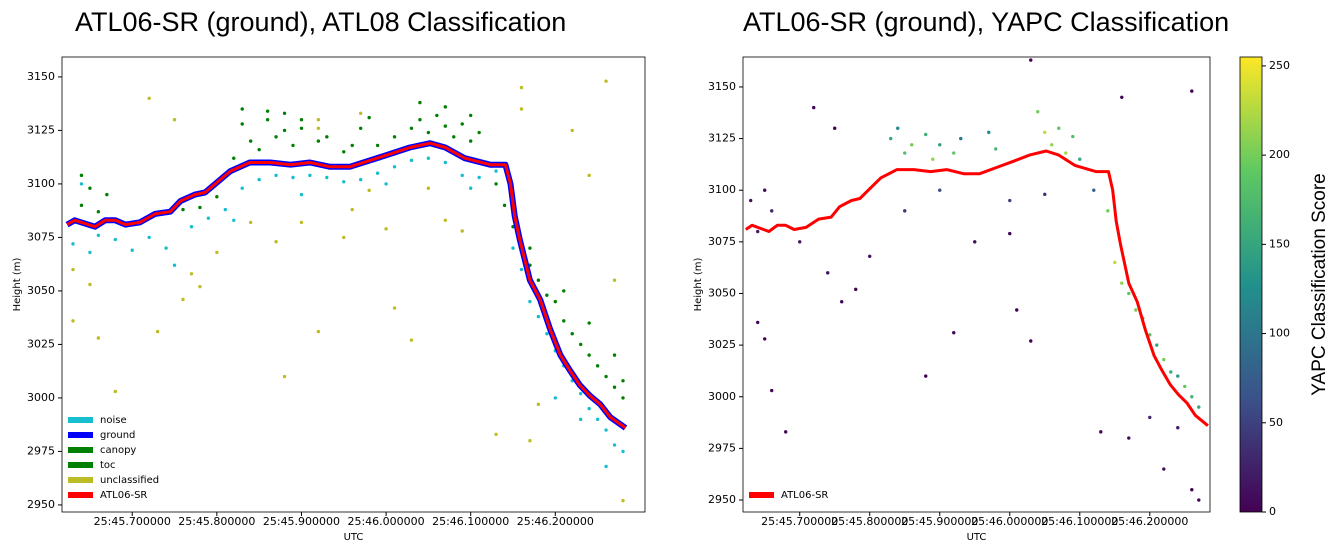  Describe the element at coordinates (41, 76) in the screenshot. I see `y-tick-label: 3150` at that location.